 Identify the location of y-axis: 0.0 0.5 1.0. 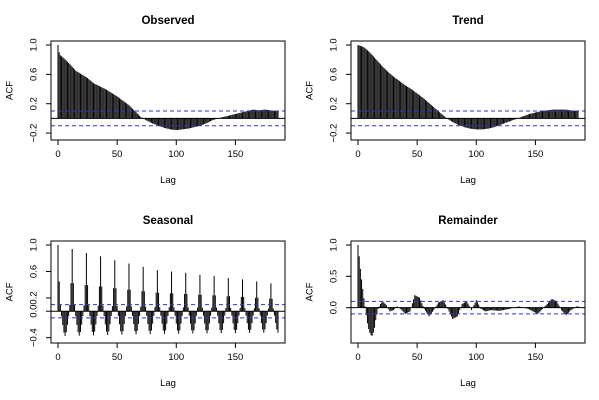
(340, 276).